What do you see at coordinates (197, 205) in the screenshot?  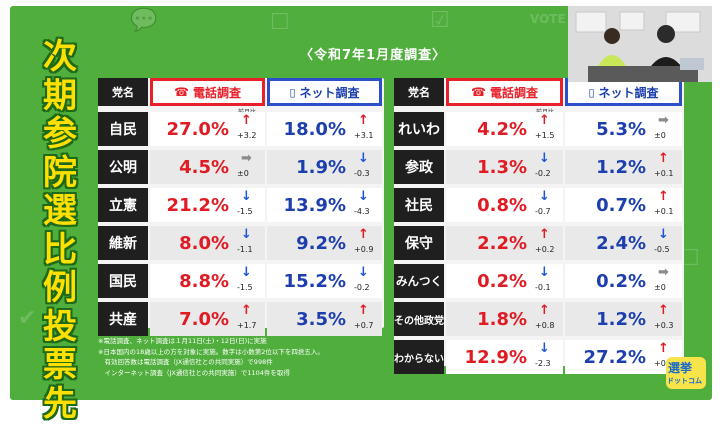 I see `phone-percent: 21.2%` at bounding box center [197, 205].